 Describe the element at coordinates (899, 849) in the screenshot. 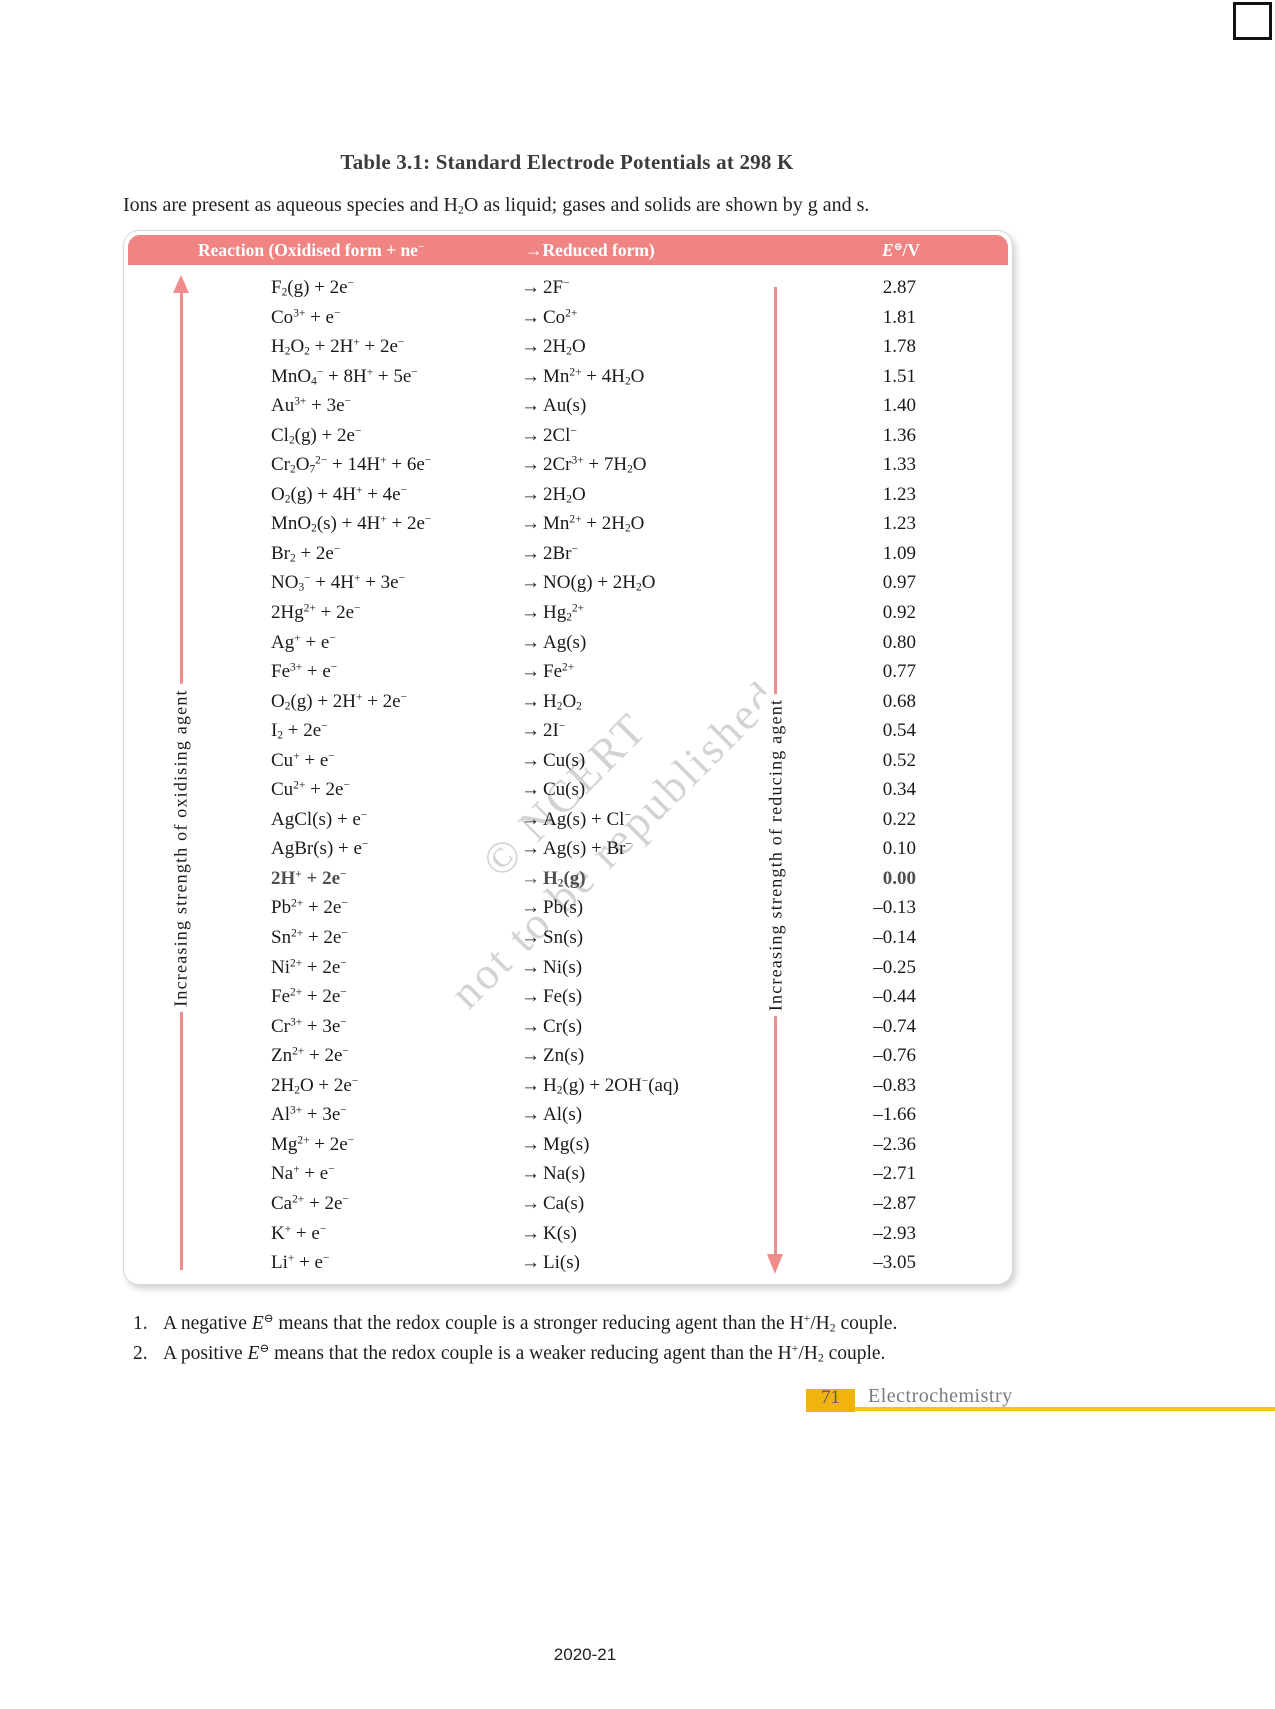

I see `potential-value: 0.10` at that location.